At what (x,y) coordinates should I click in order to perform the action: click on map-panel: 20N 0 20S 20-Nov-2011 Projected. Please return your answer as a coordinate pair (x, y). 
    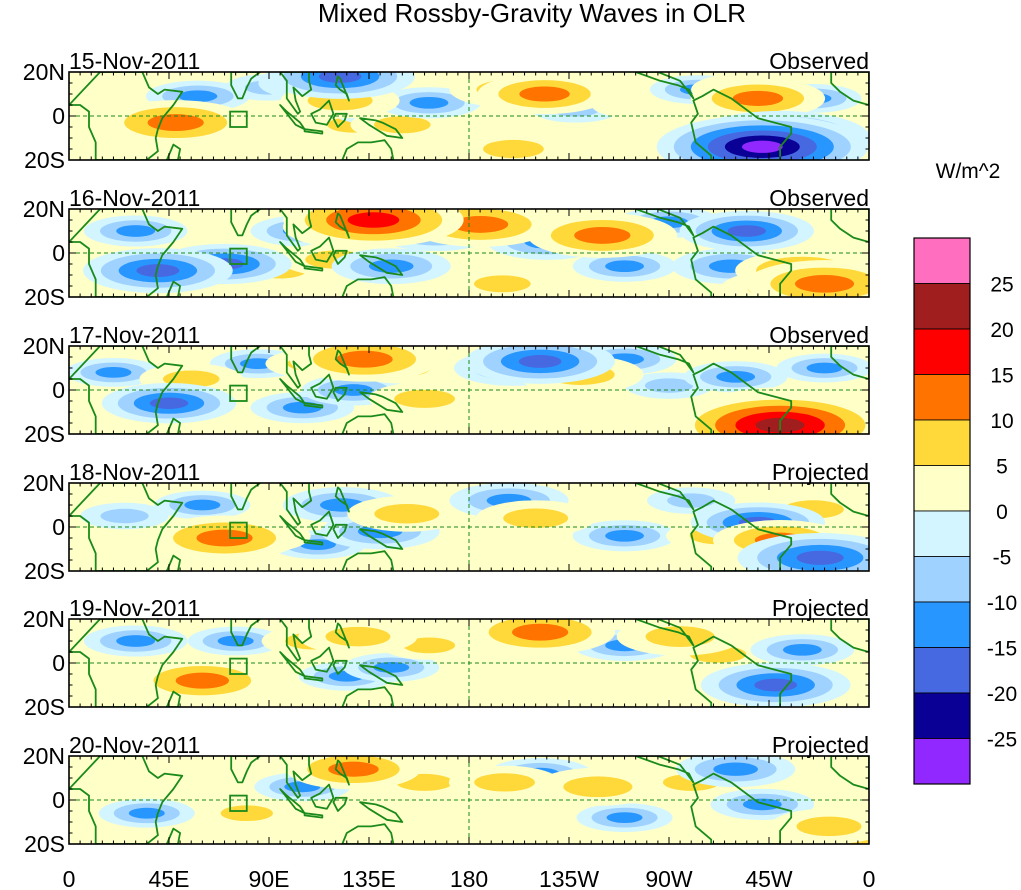
    Looking at the image, I should click on (446, 794).